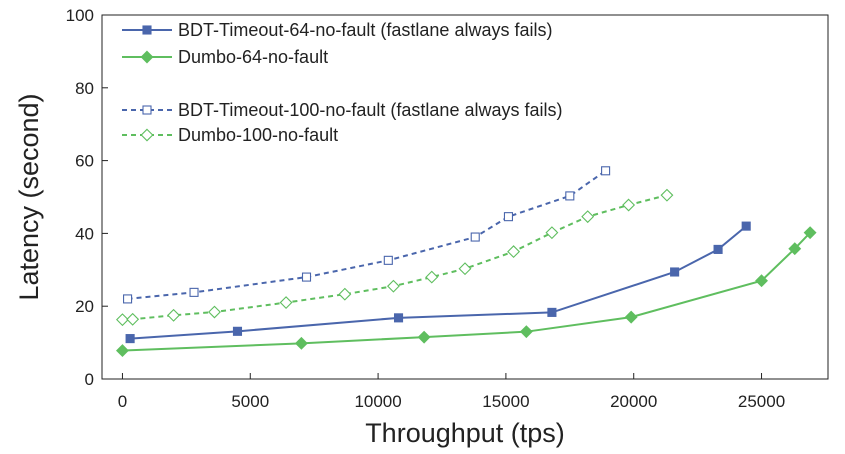 This screenshot has height=454, width=845. I want to click on y-tick-label: 100, so click(80, 15).